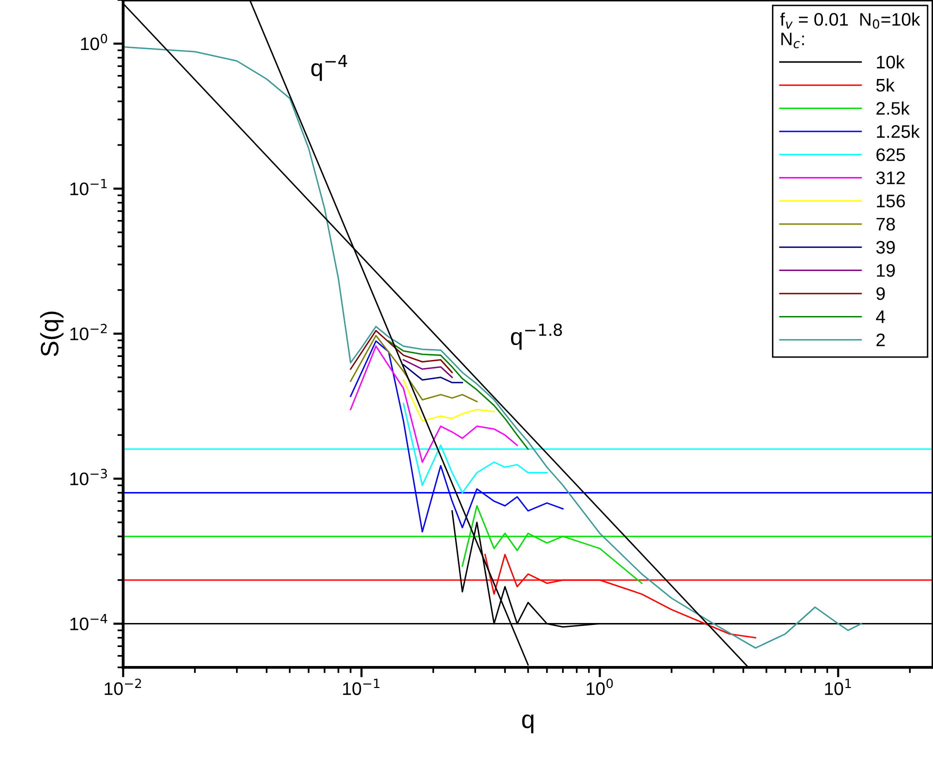  I want to click on legend-label: 4, so click(881, 316).